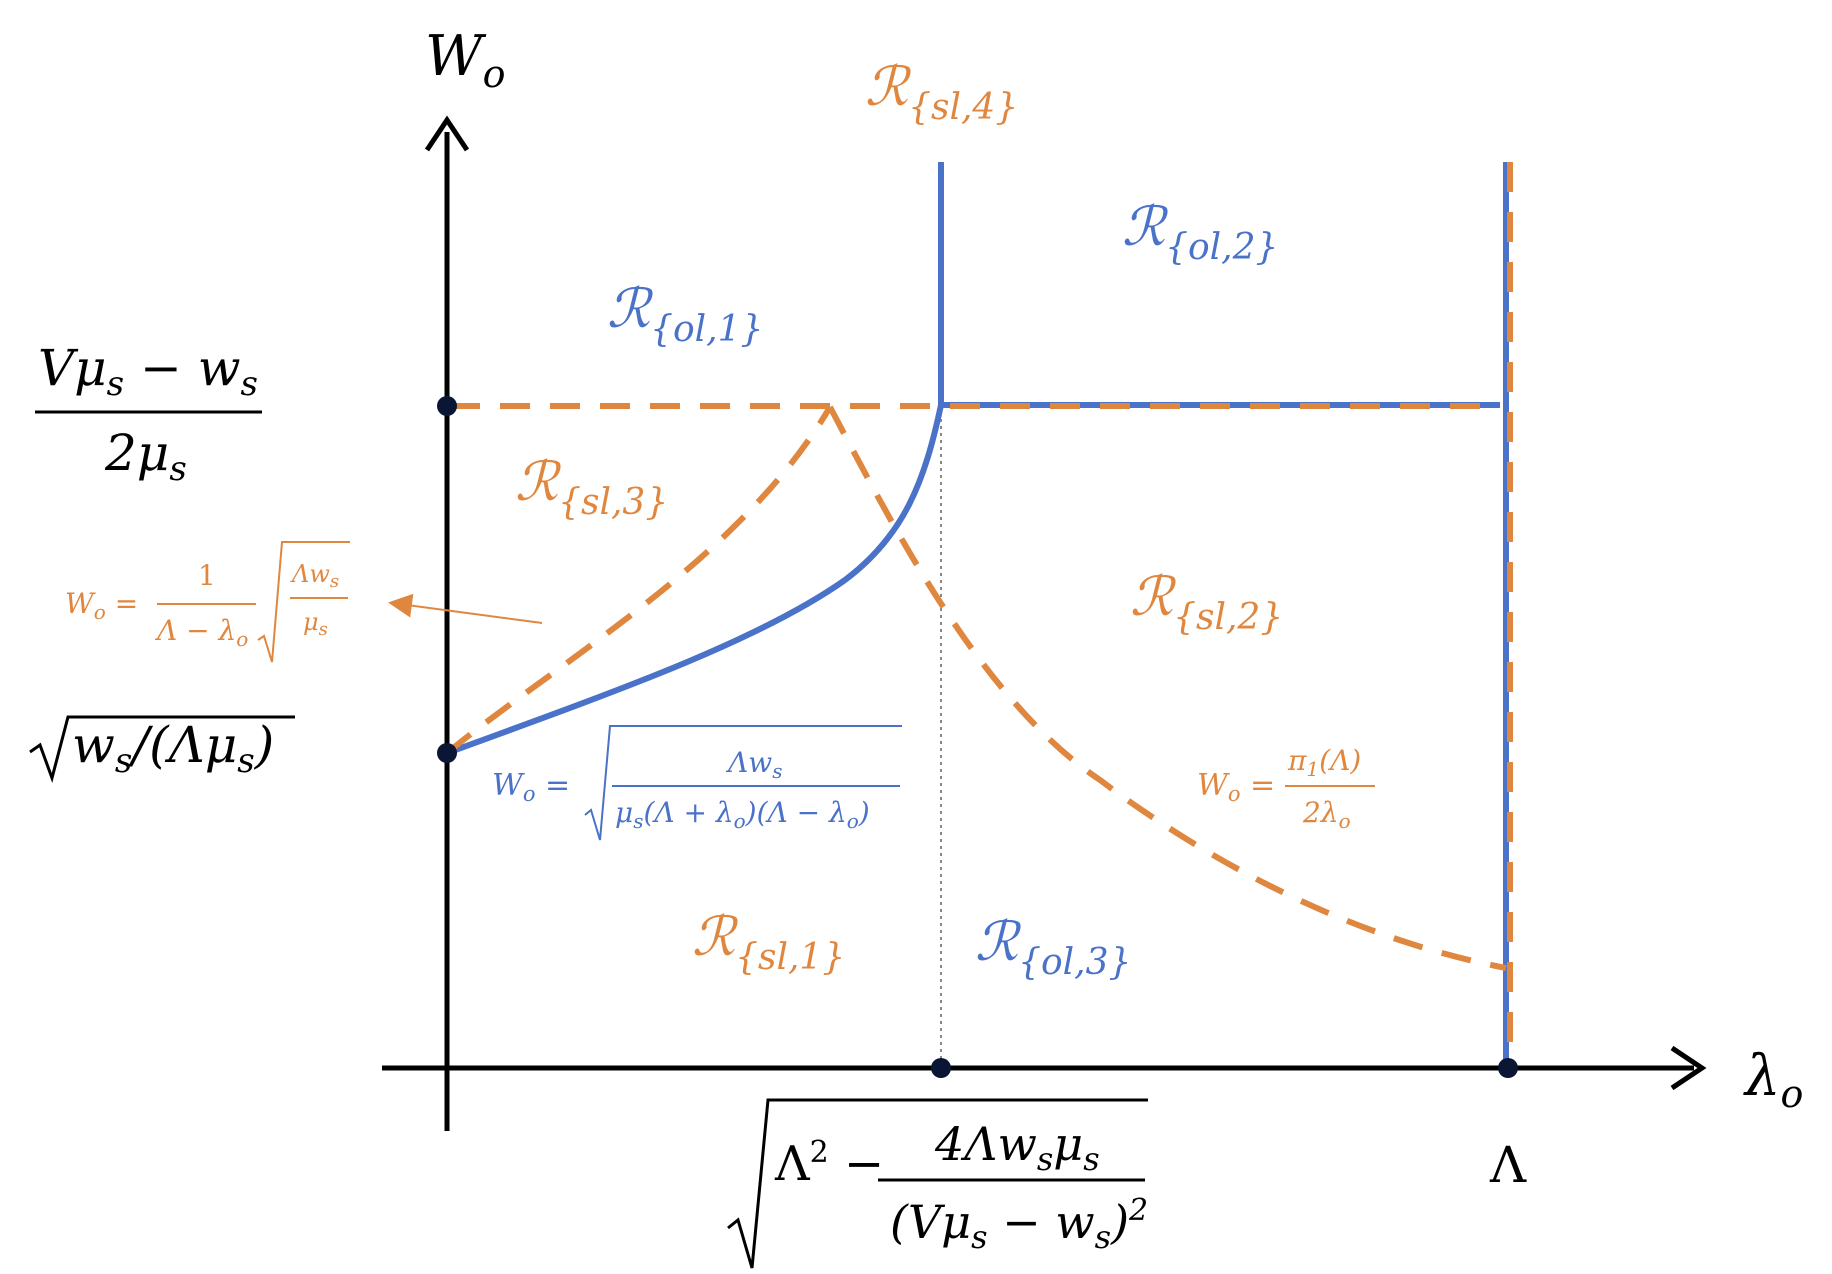  What do you see at coordinates (465, 608) in the screenshot?
I see `orange-pointer-arrow` at bounding box center [465, 608].